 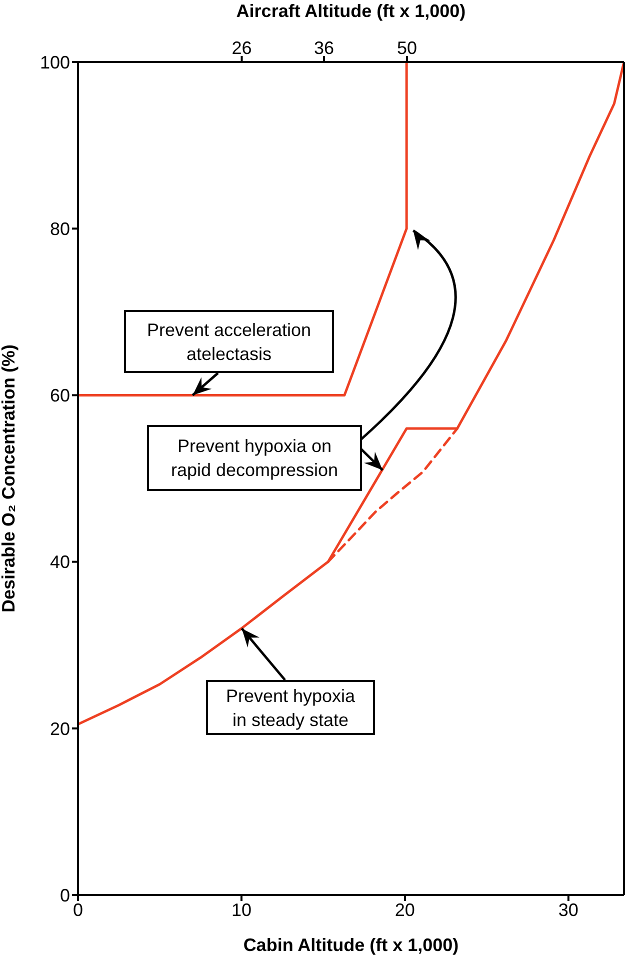 What do you see at coordinates (407, 48) in the screenshot?
I see `x2-tick-label: 50` at bounding box center [407, 48].